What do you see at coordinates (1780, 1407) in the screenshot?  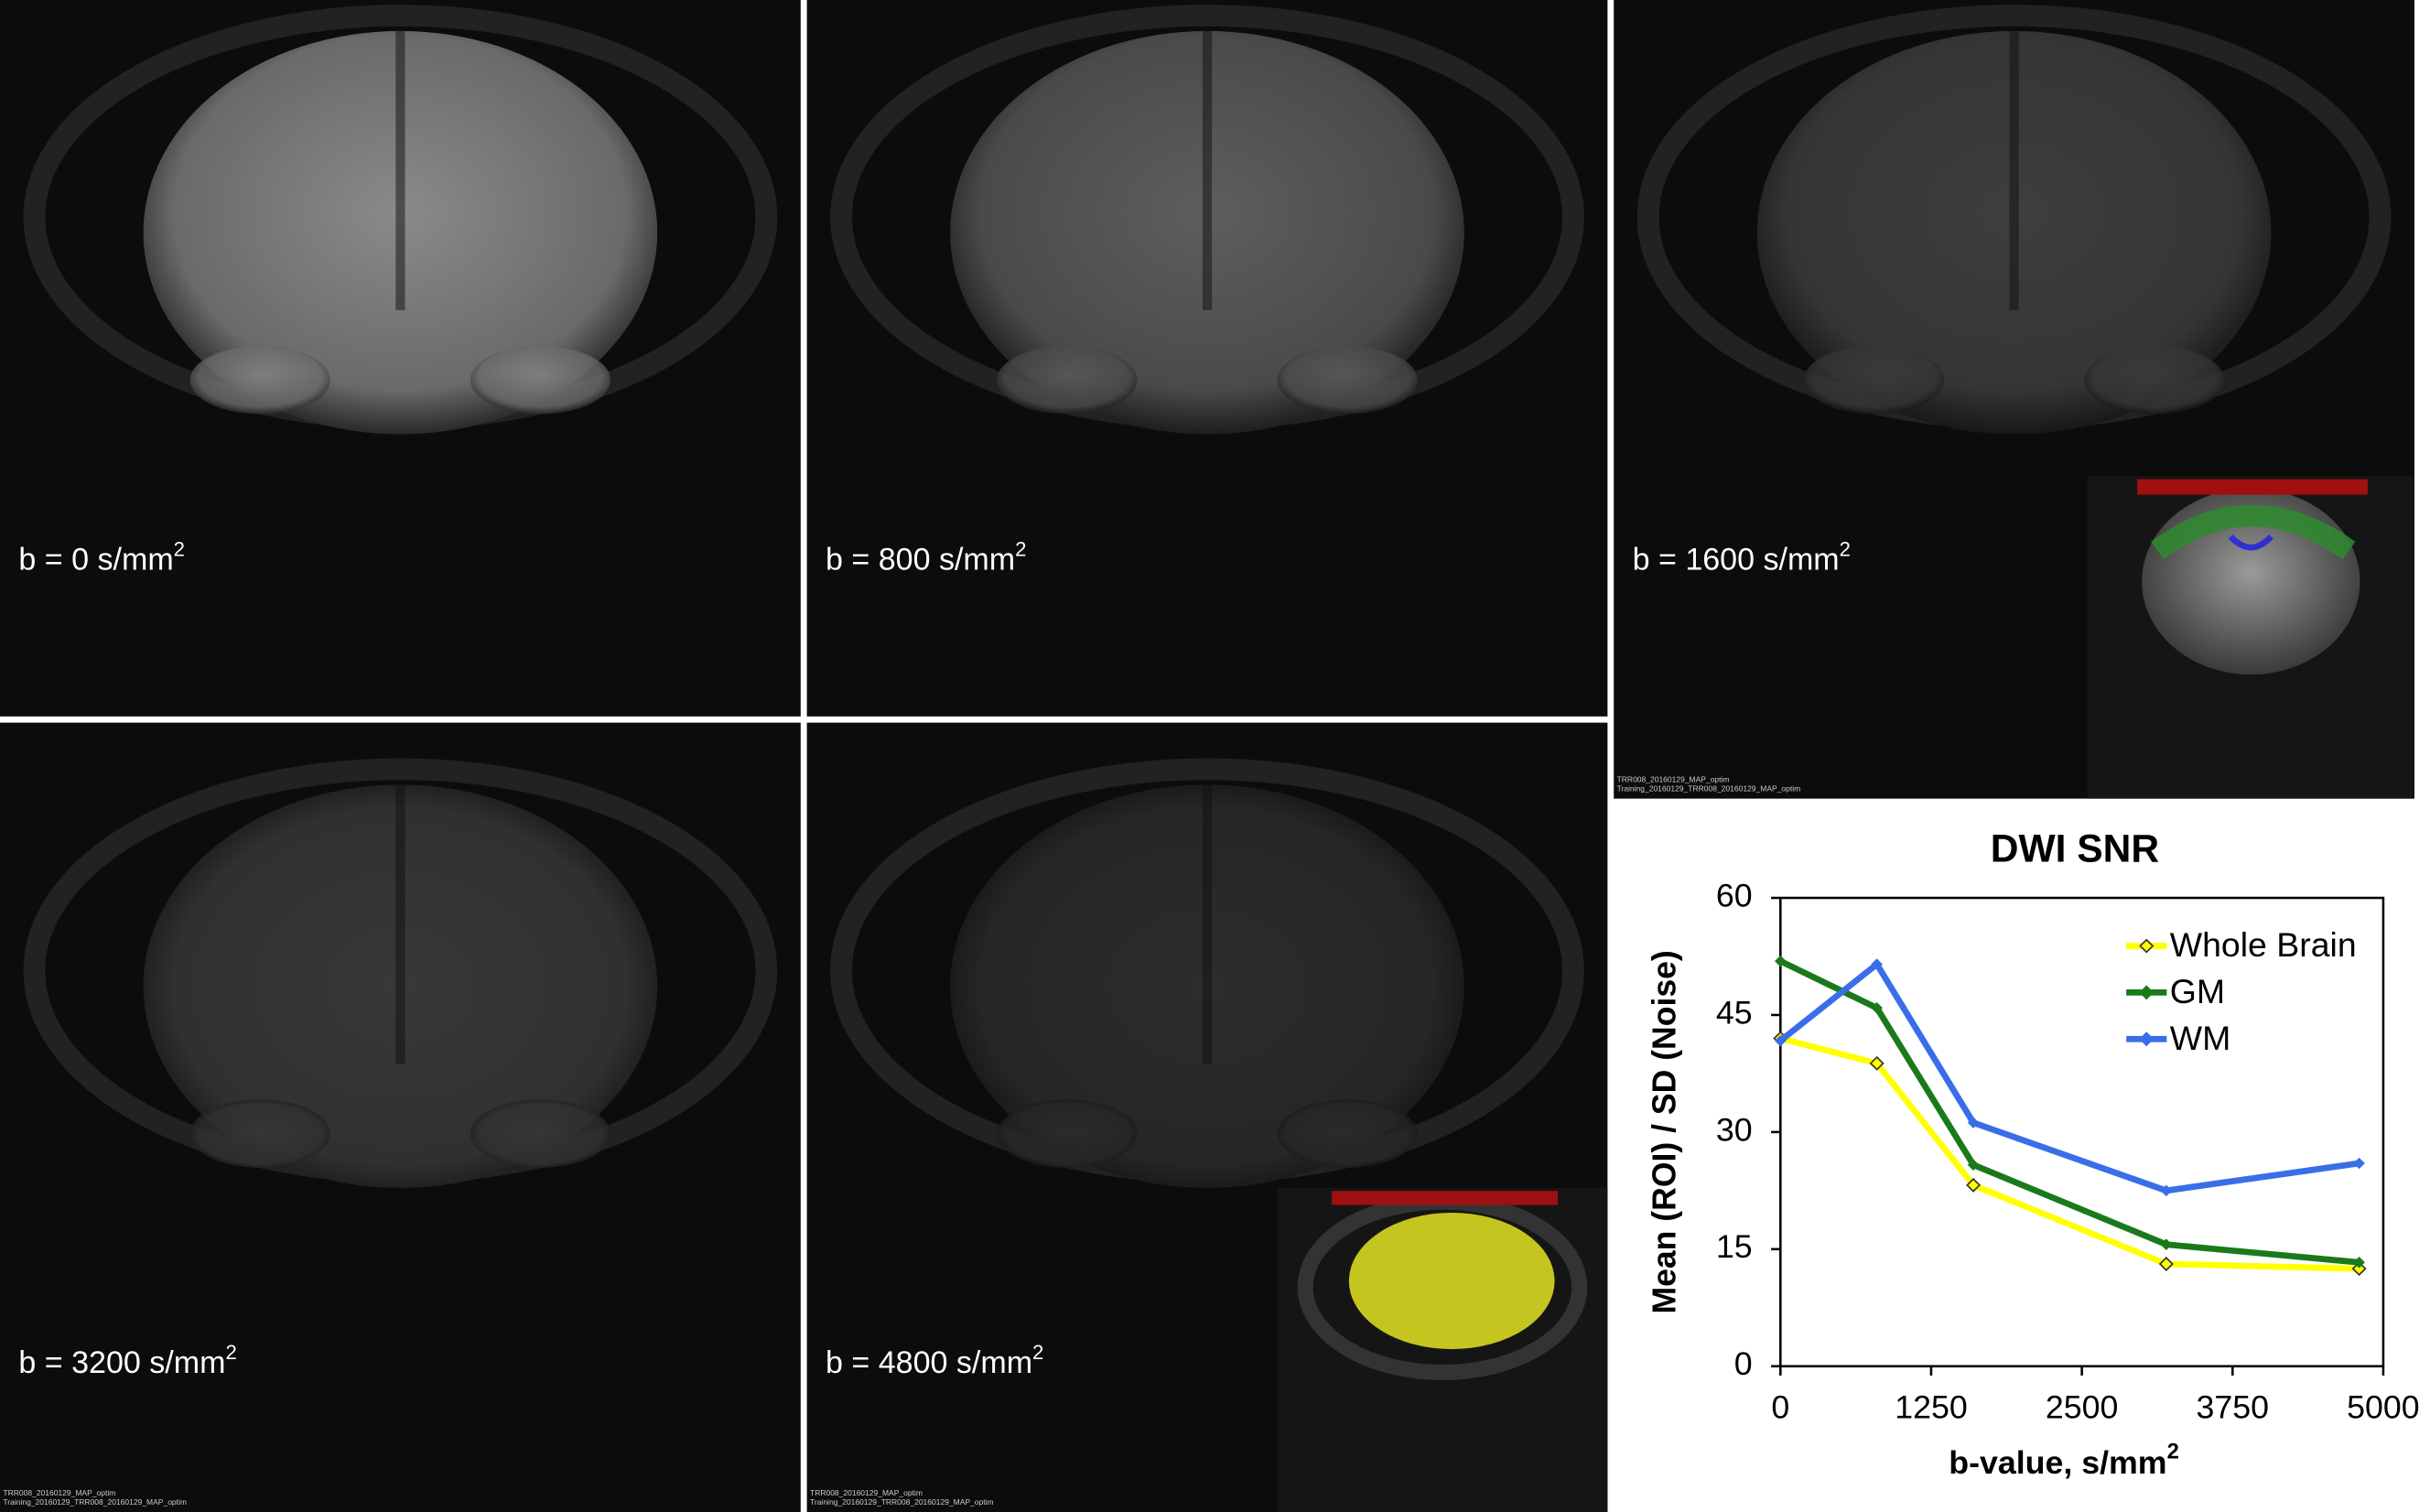 I see `x-tick-label: 0` at bounding box center [1780, 1407].